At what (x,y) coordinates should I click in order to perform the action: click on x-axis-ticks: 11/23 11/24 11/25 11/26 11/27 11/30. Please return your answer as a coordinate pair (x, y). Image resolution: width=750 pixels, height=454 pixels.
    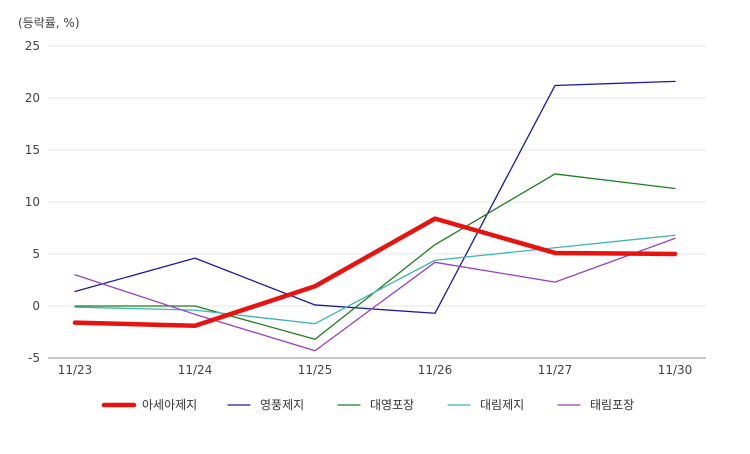
    Looking at the image, I should click on (375, 370).